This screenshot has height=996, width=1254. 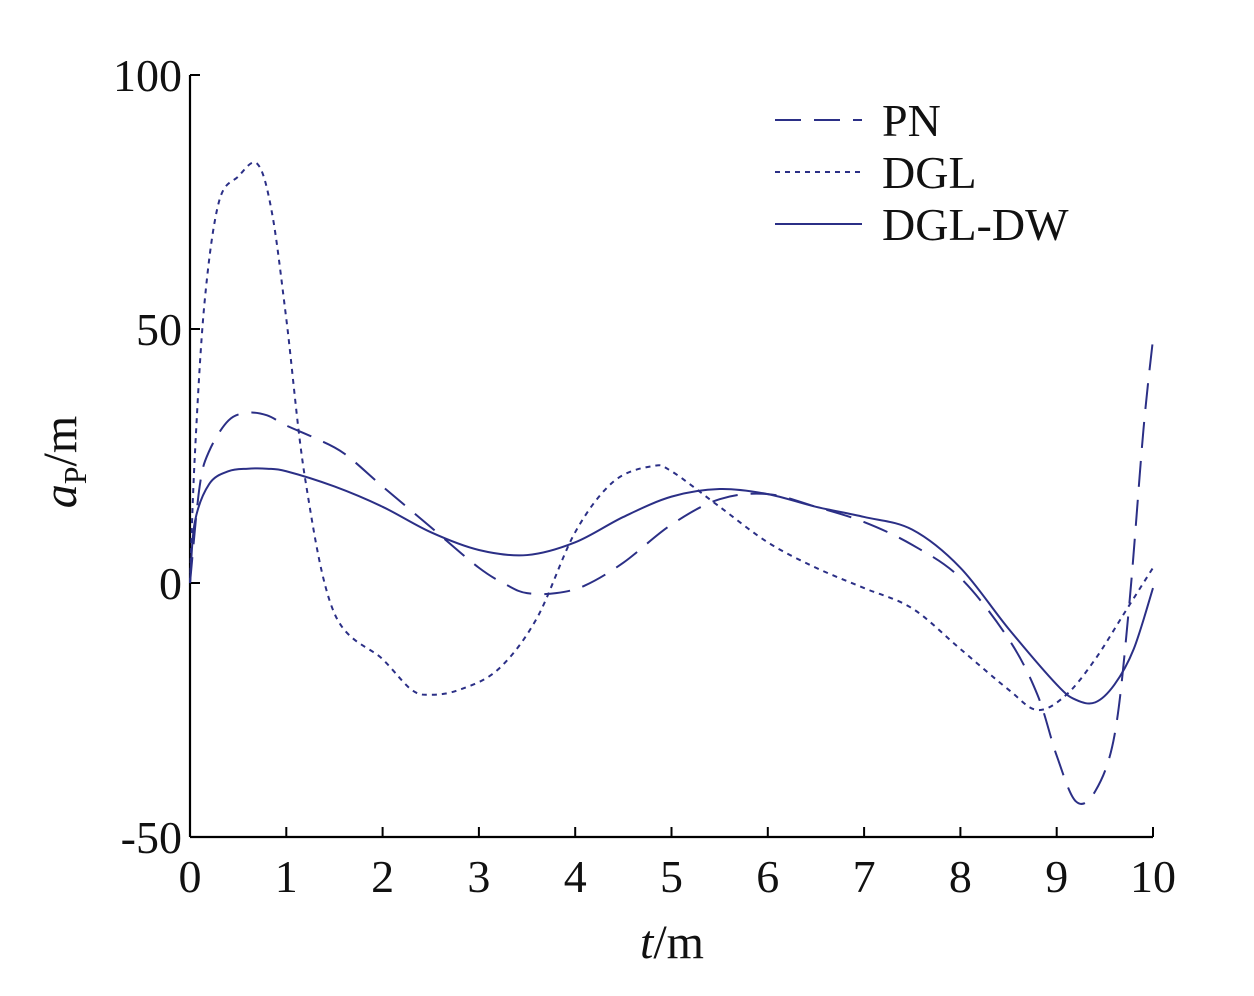 What do you see at coordinates (671, 876) in the screenshot?
I see `x-tick-label: 5` at bounding box center [671, 876].